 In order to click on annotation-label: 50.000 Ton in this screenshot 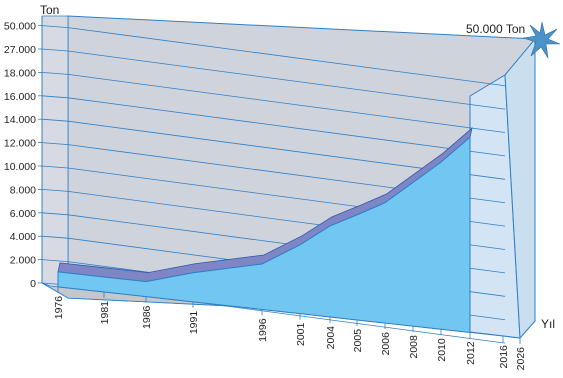, I will do `click(495, 29)`.